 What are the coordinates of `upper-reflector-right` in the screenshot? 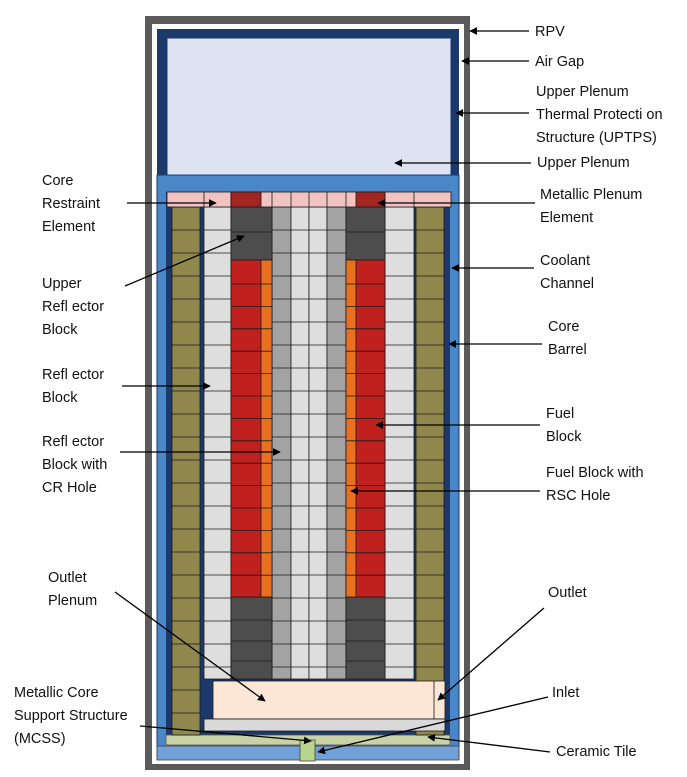 It's located at (365, 233).